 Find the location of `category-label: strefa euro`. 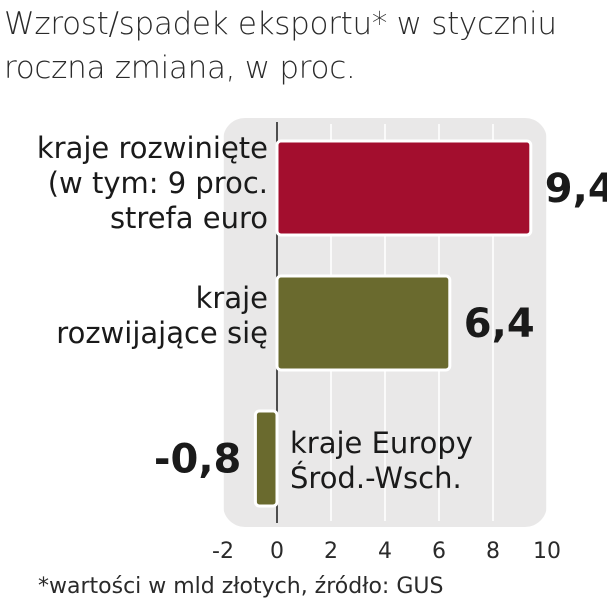

category-label: strefa euro is located at coordinates (189, 218).